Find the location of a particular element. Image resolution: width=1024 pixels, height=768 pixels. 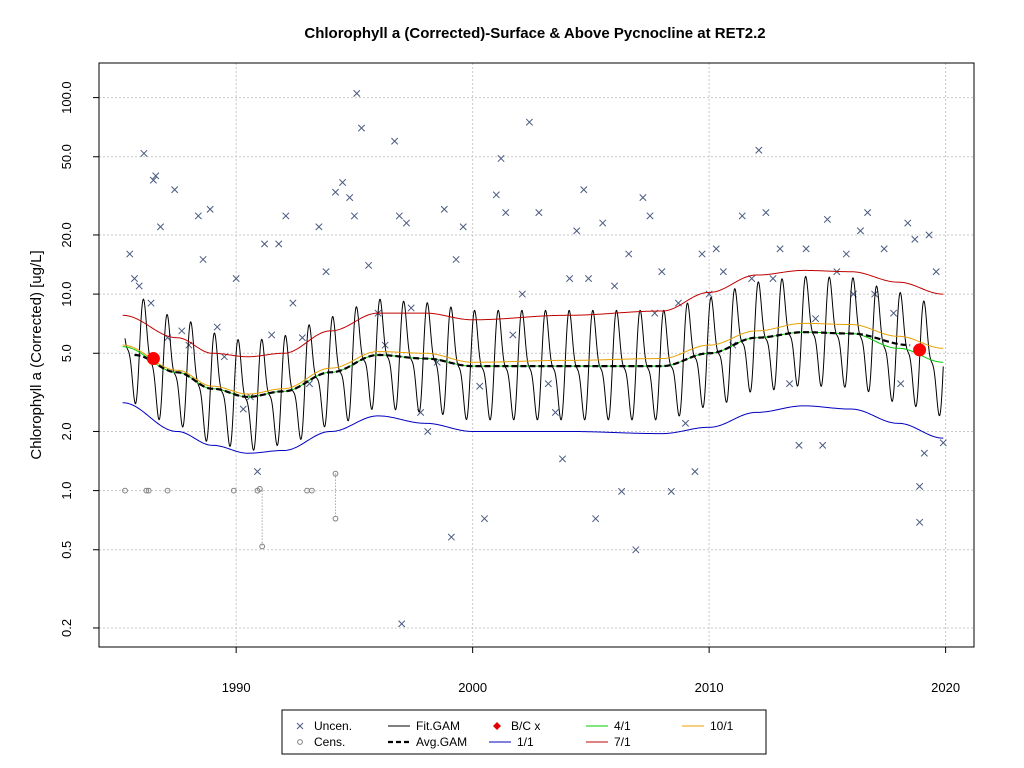

y-tick-label: 50.0 is located at coordinates (66, 156).